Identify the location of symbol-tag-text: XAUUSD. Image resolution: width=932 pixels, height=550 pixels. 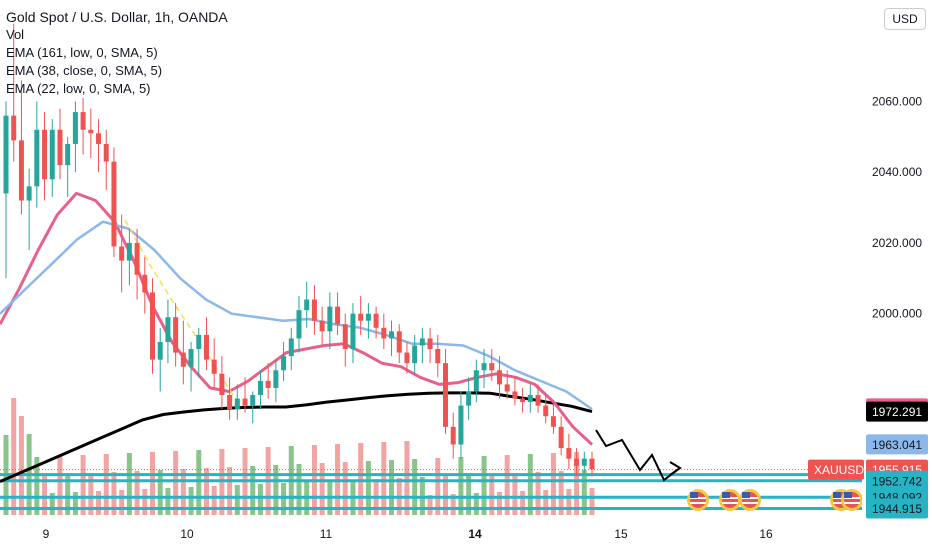
(839, 470).